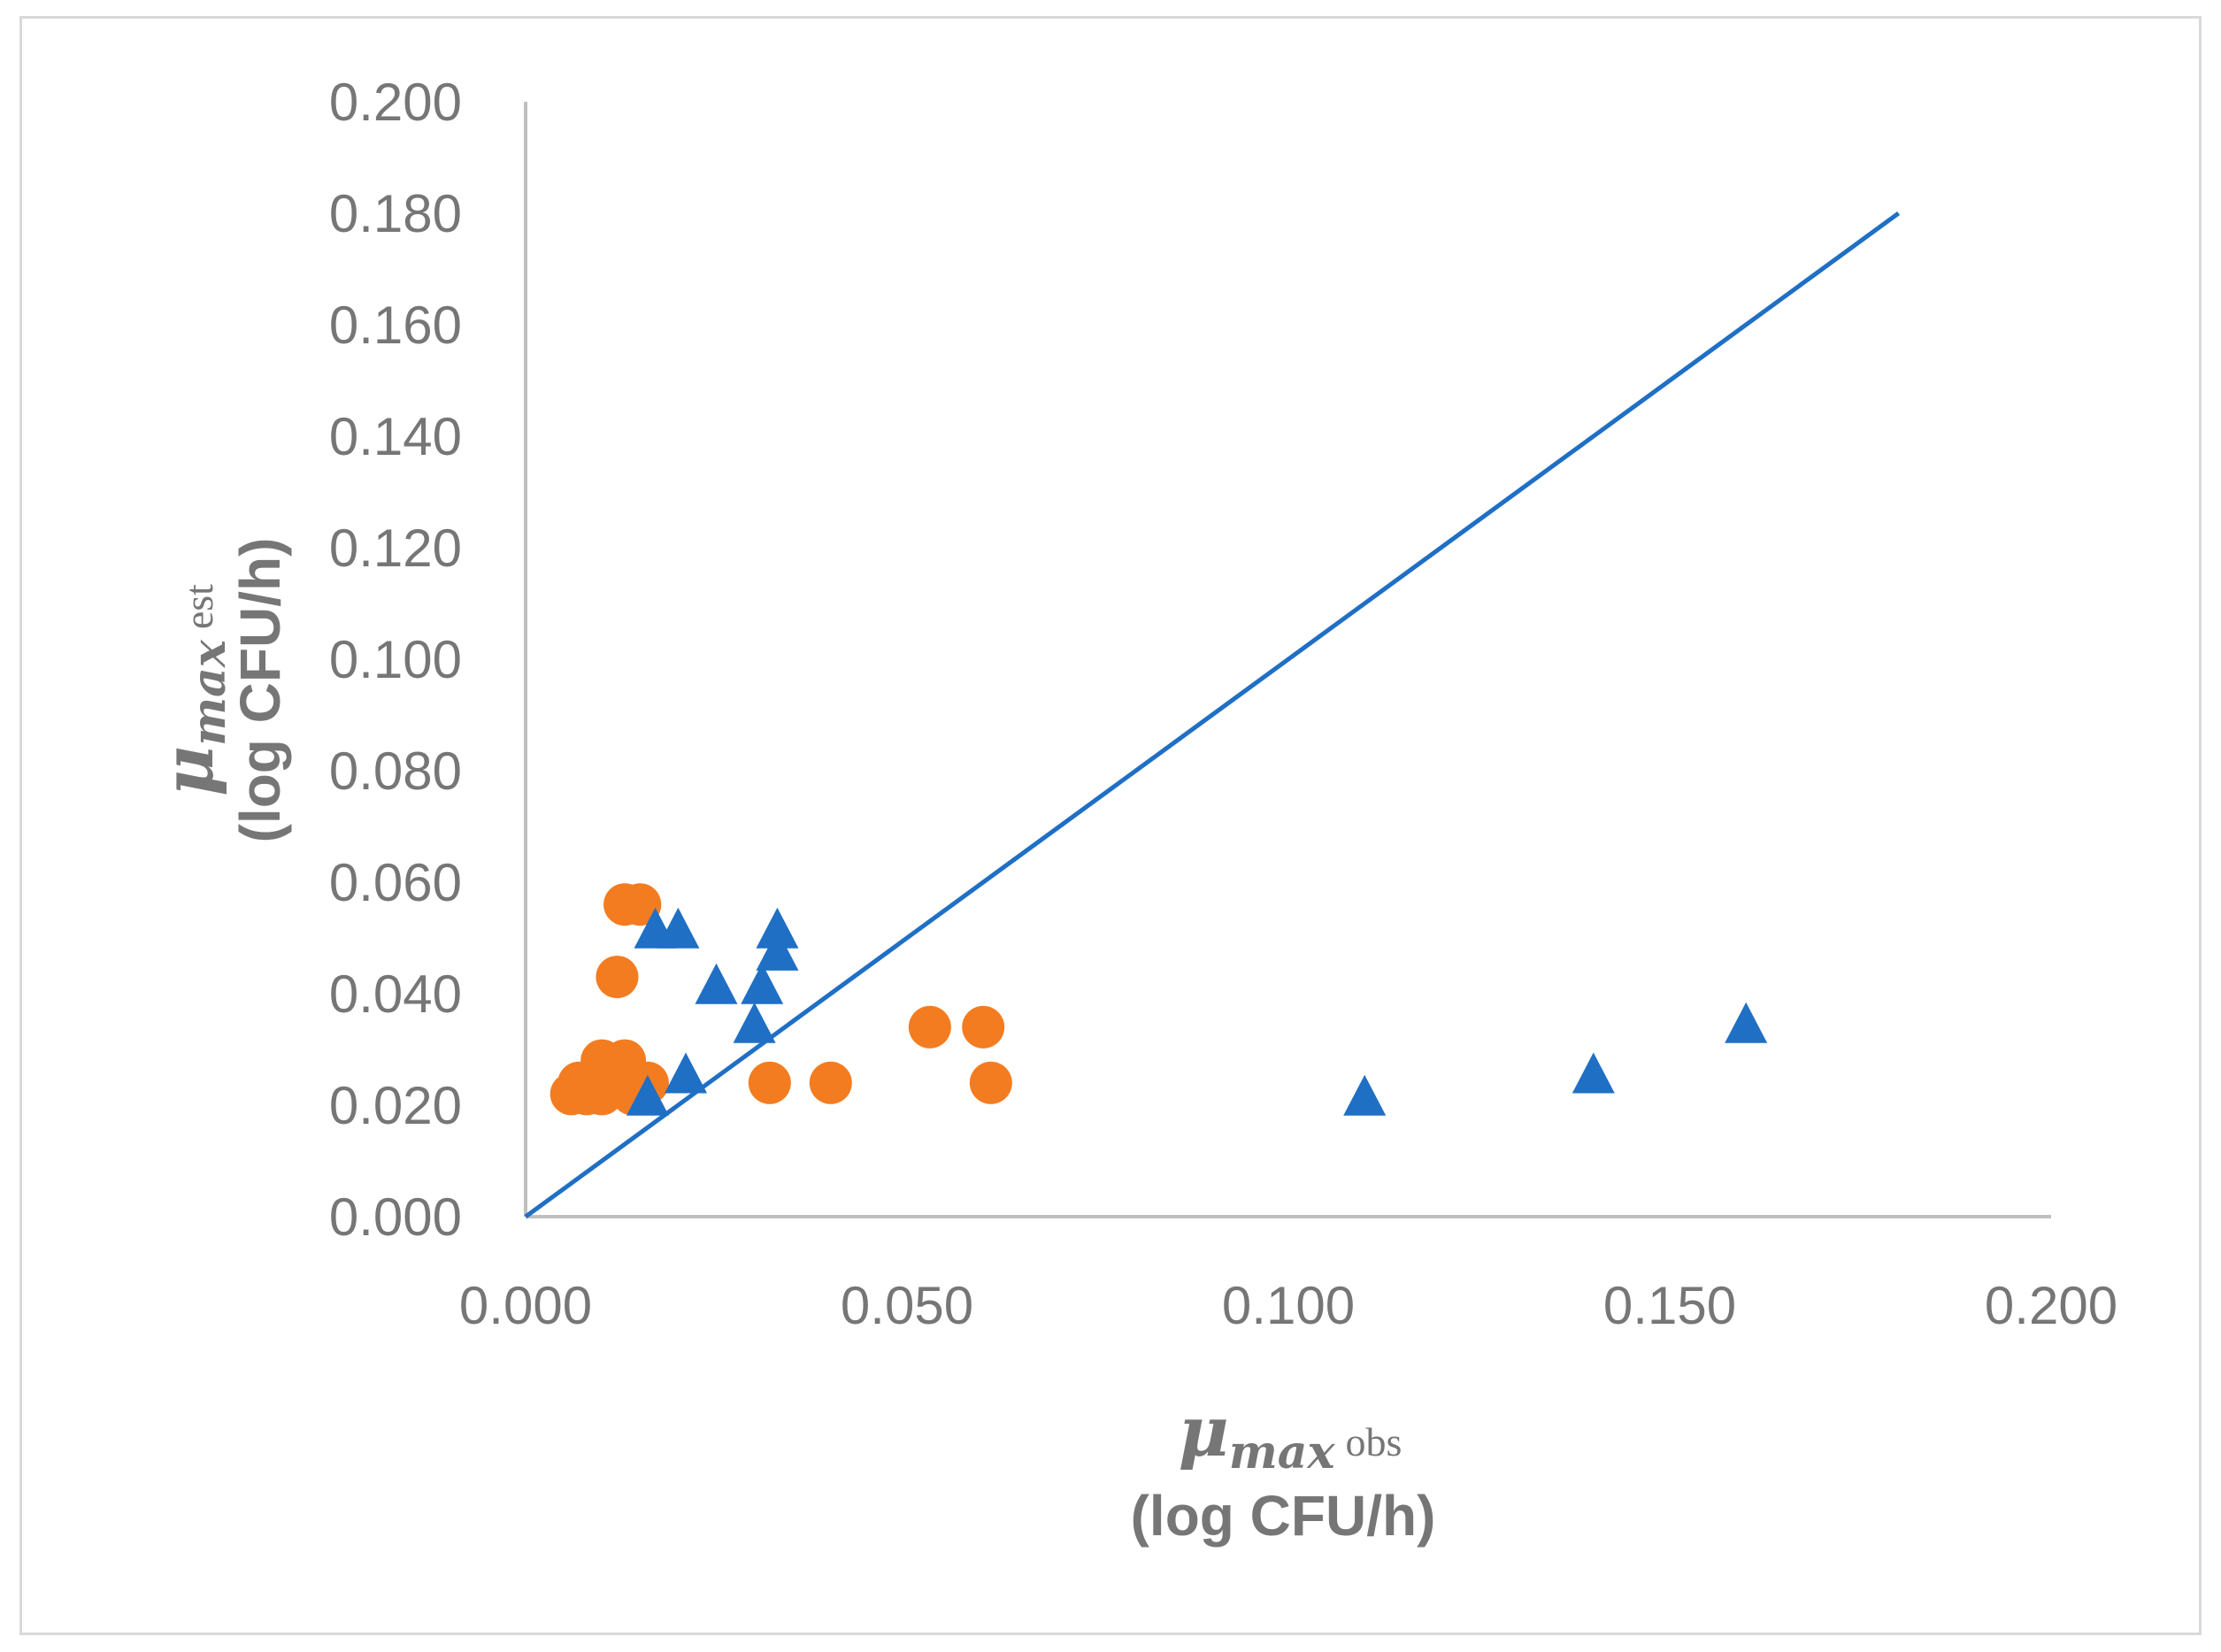  Describe the element at coordinates (1204, 1432) in the screenshot. I see `x-axis-symbol: μ` at that location.